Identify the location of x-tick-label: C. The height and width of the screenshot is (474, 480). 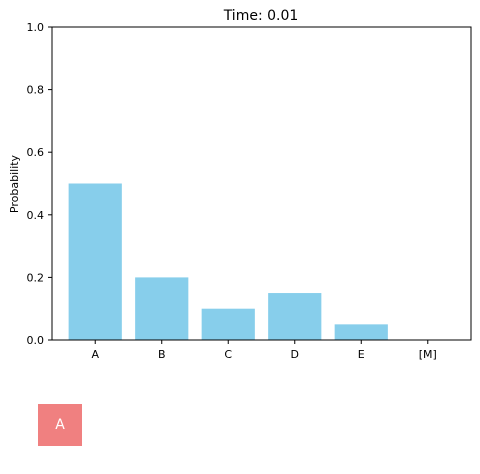
(228, 354).